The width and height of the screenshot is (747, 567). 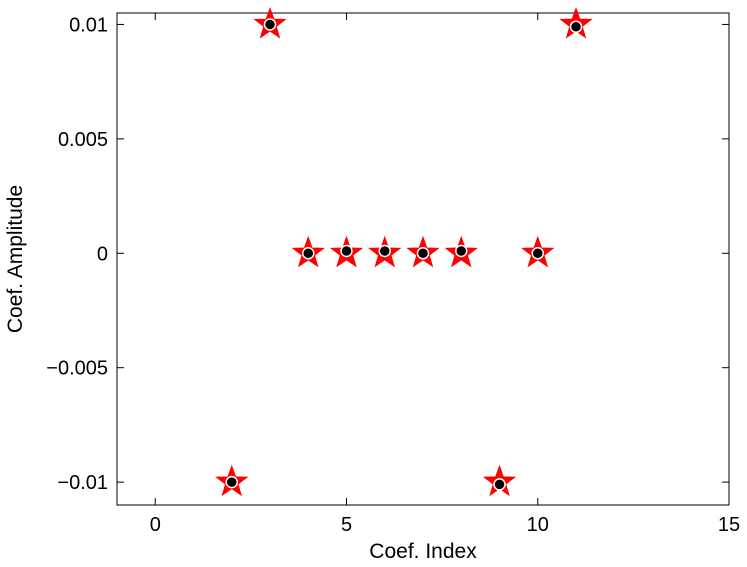 What do you see at coordinates (155, 525) in the screenshot?
I see `x-tick-label: 0` at bounding box center [155, 525].